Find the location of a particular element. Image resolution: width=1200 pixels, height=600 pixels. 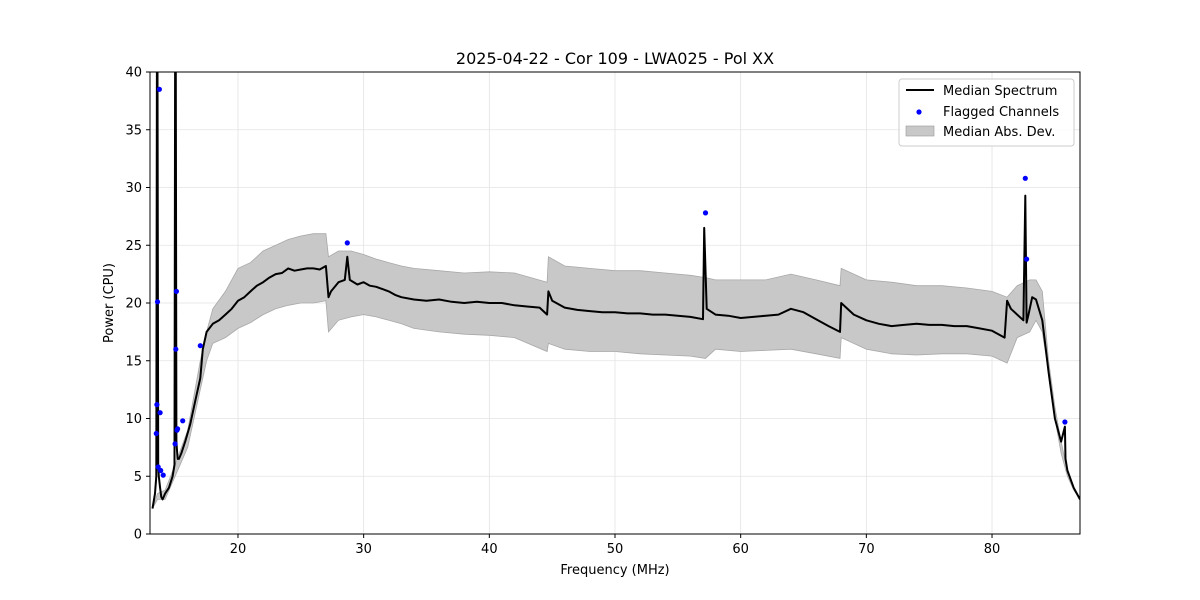

legend-box is located at coordinates (986, 112).